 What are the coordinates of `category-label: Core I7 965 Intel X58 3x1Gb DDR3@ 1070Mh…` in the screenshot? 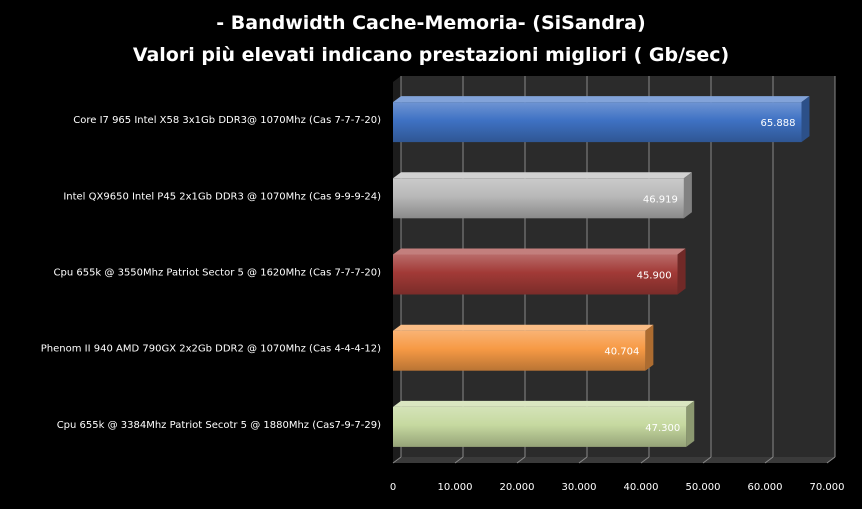 It's located at (227, 120).